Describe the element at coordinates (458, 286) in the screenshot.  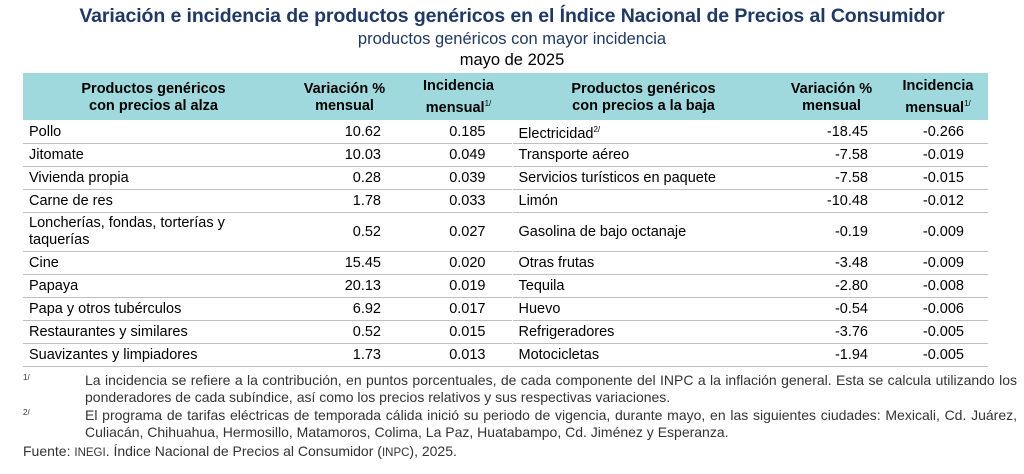
I see `rising-incidence-value: 0.019` at that location.